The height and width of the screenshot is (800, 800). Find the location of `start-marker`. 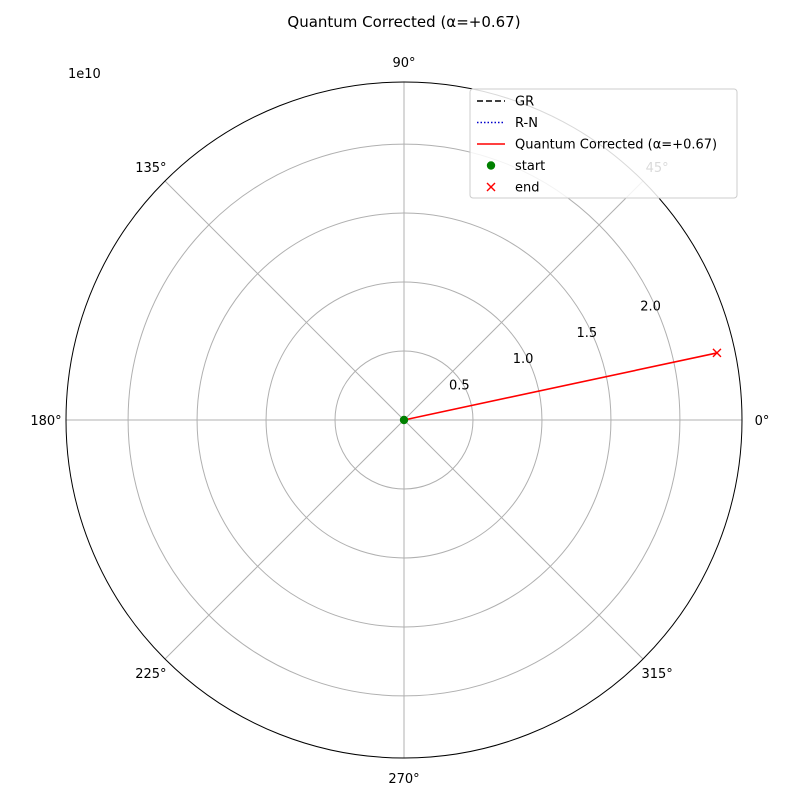

start-marker is located at coordinates (404, 420).